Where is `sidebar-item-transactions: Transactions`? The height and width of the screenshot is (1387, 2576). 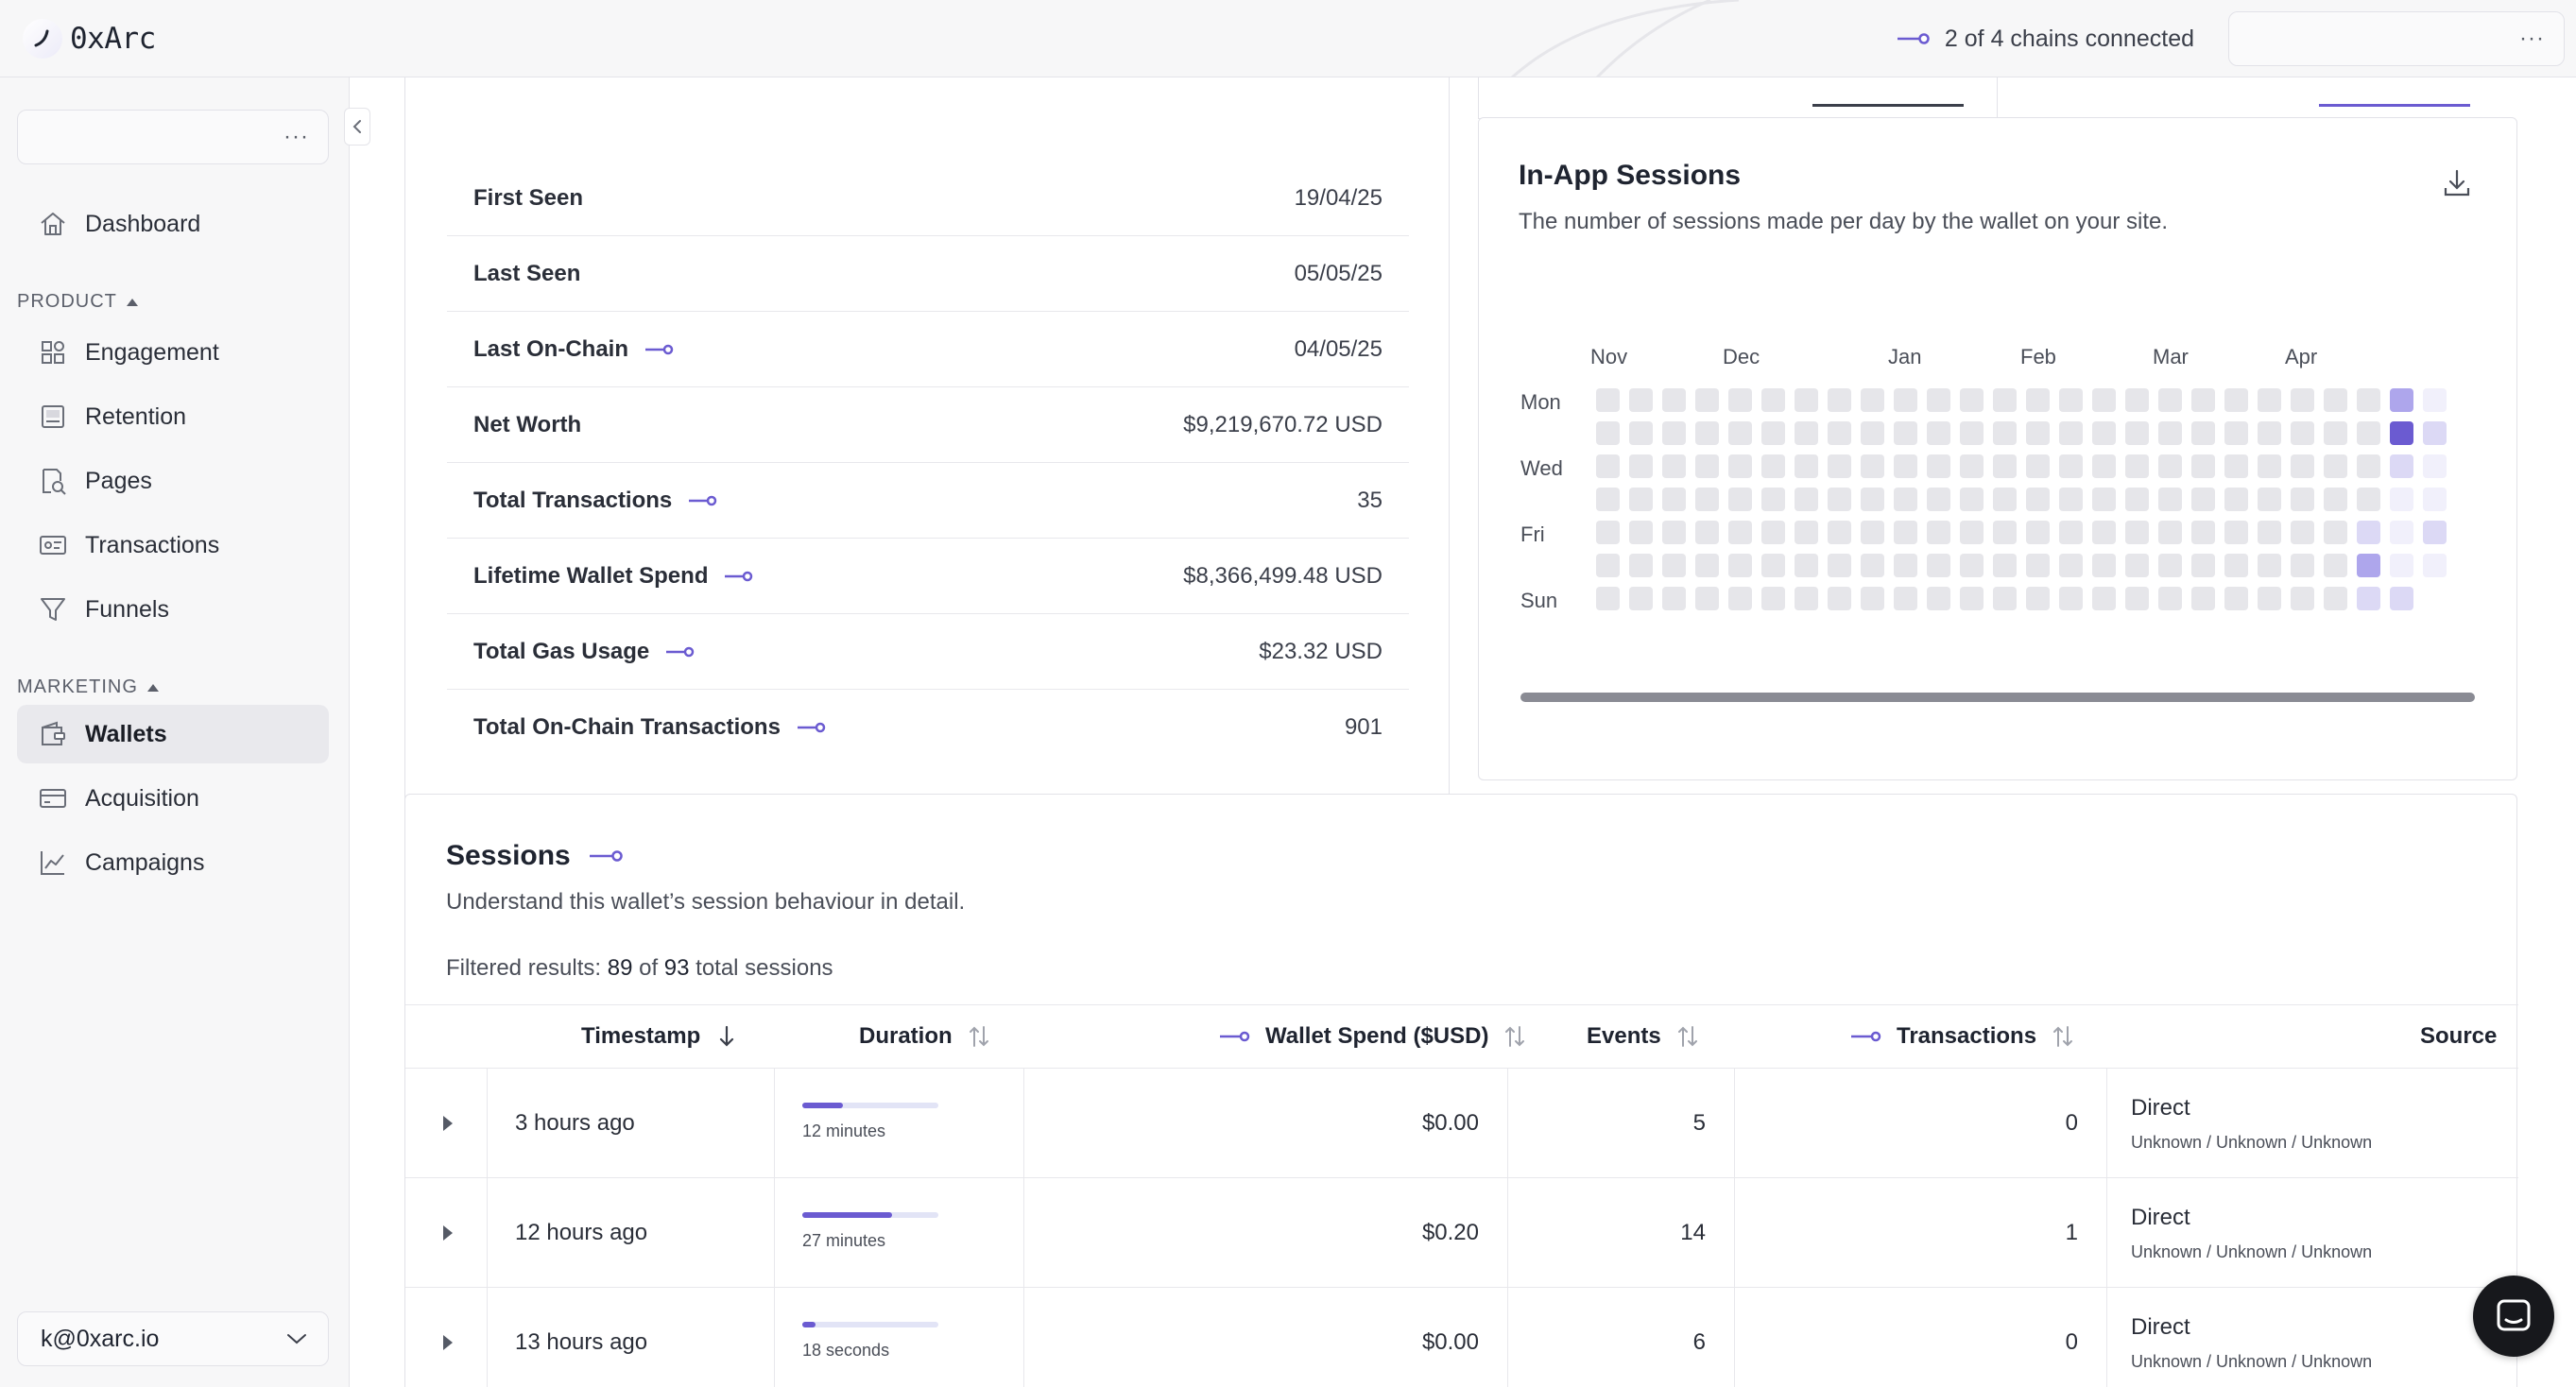 sidebar-item-transactions: Transactions is located at coordinates (173, 545).